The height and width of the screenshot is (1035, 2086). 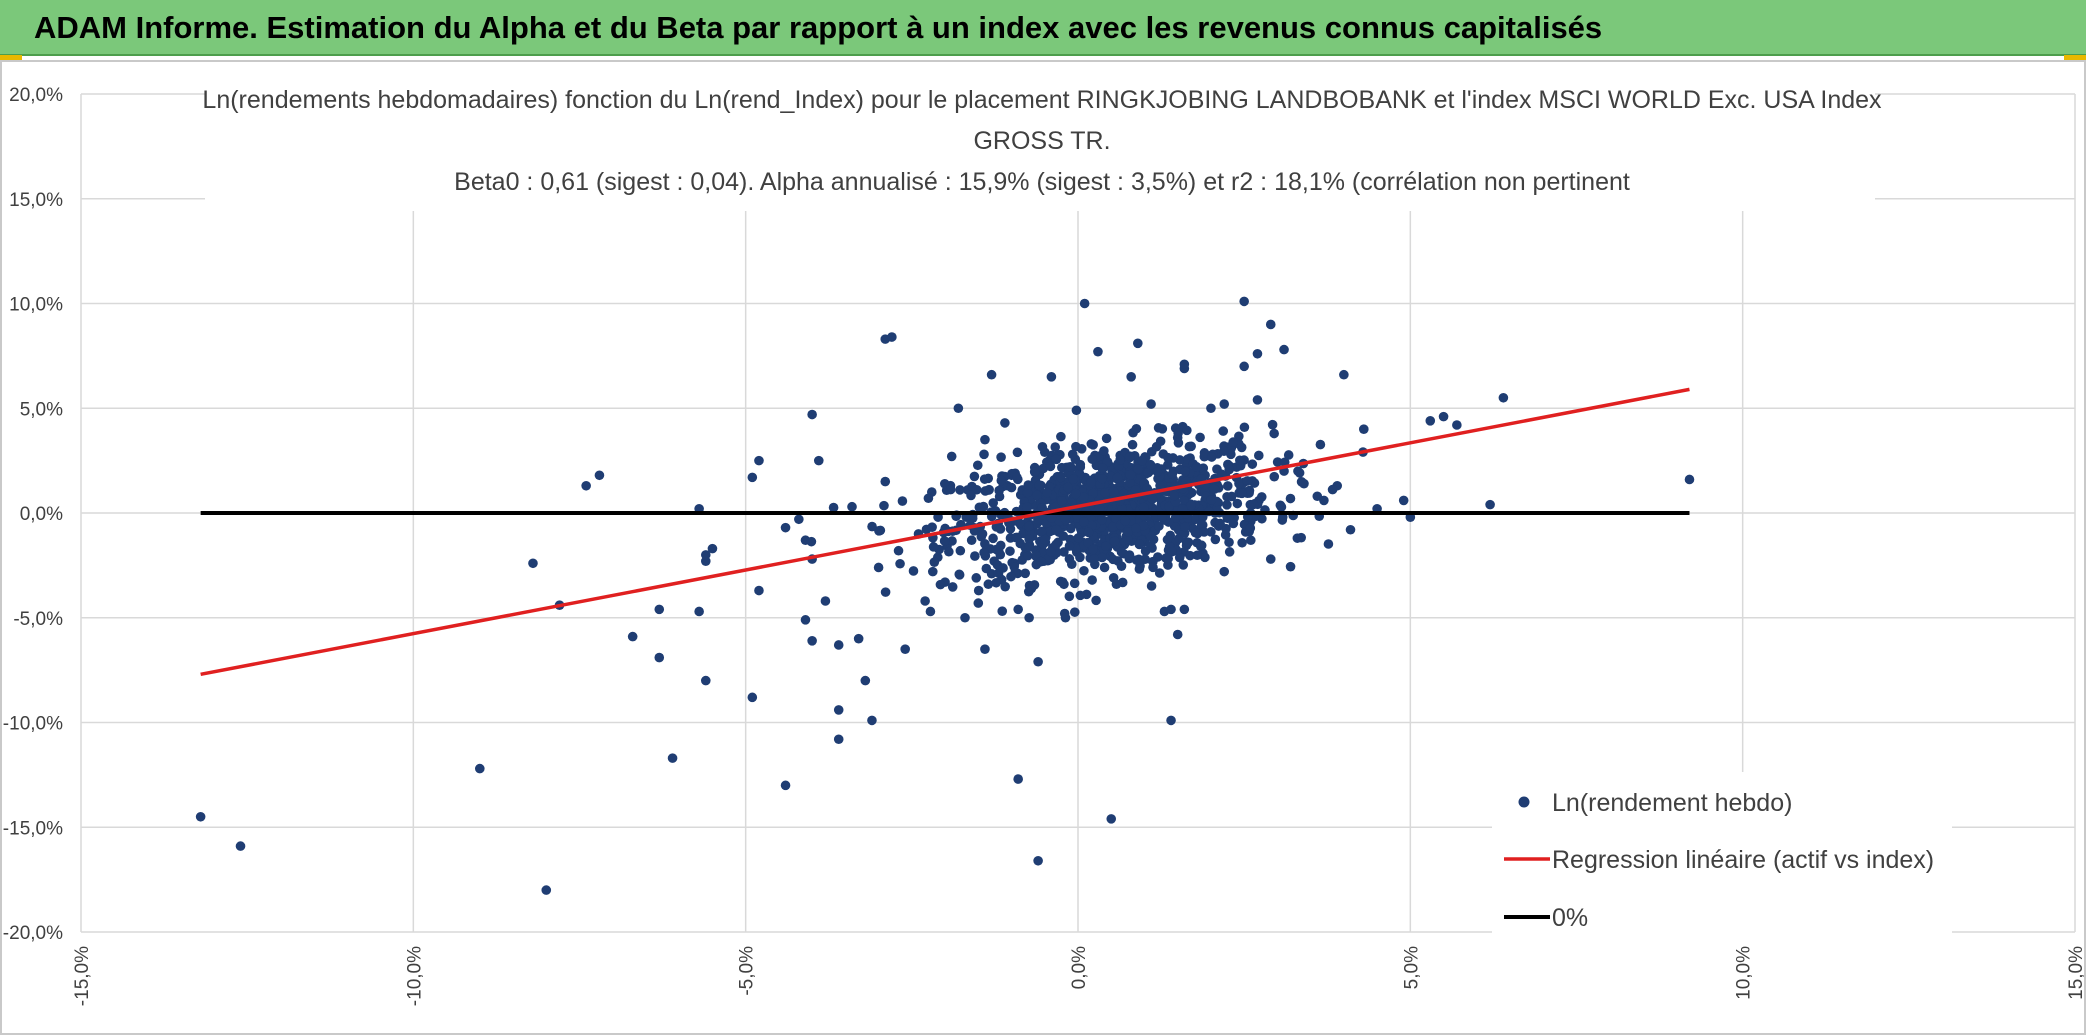 I want to click on legend-label: Regression linéaire (actif vs index), so click(x=1743, y=860).